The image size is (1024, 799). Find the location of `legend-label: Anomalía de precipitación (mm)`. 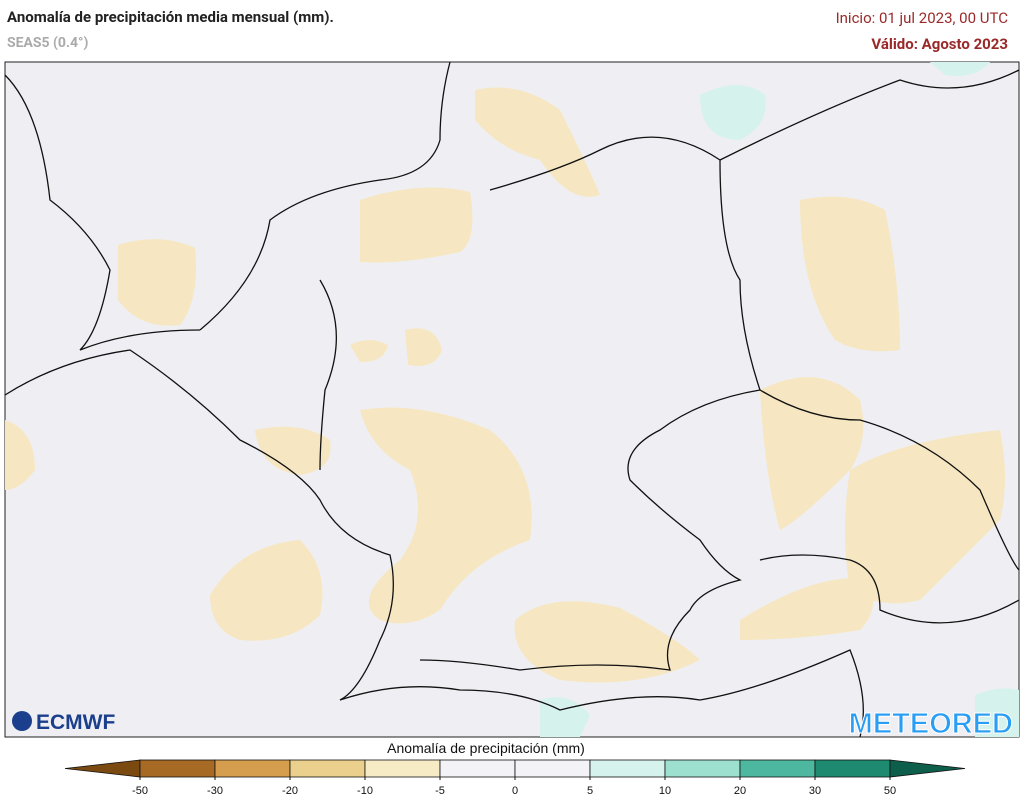

legend-label: Anomalía de precipitación (mm) is located at coordinates (486, 748).